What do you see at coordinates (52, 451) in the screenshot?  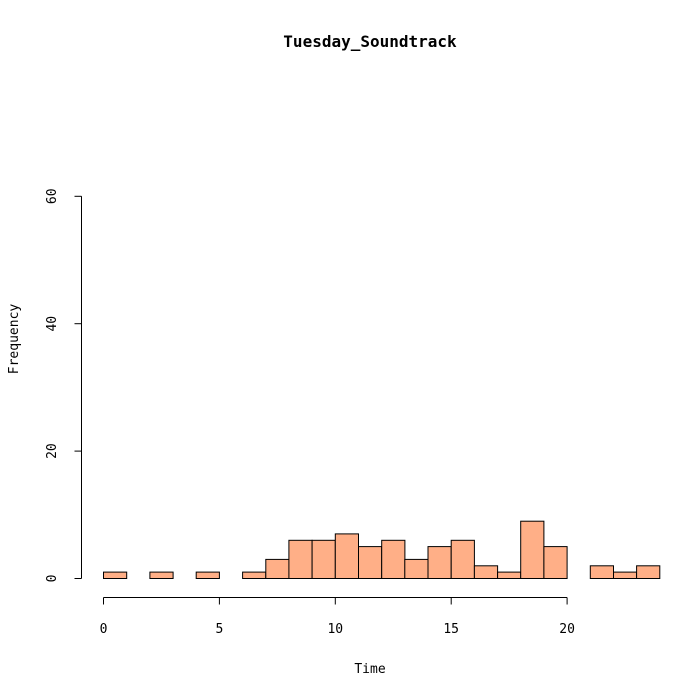 I see `y-tick-label-20: 20` at bounding box center [52, 451].